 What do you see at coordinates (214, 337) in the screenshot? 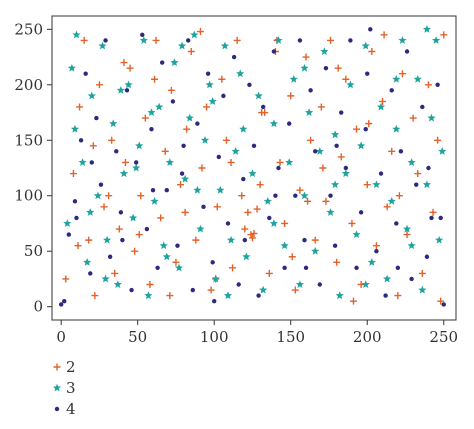
I see `x-tick-label: 100` at bounding box center [214, 337].